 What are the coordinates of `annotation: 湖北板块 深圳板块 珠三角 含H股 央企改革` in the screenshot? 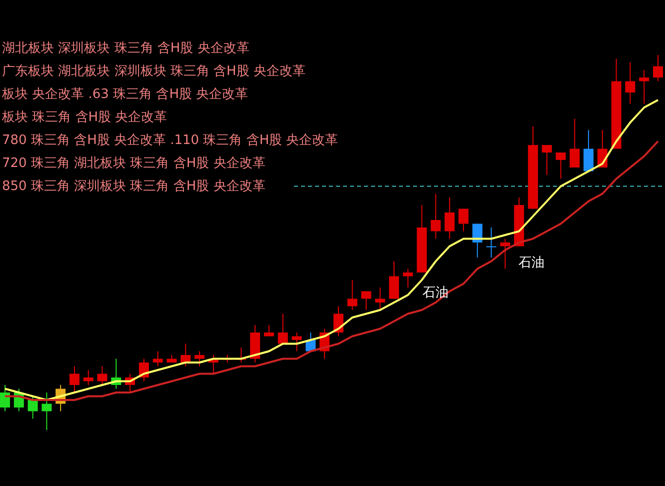 It's located at (126, 48).